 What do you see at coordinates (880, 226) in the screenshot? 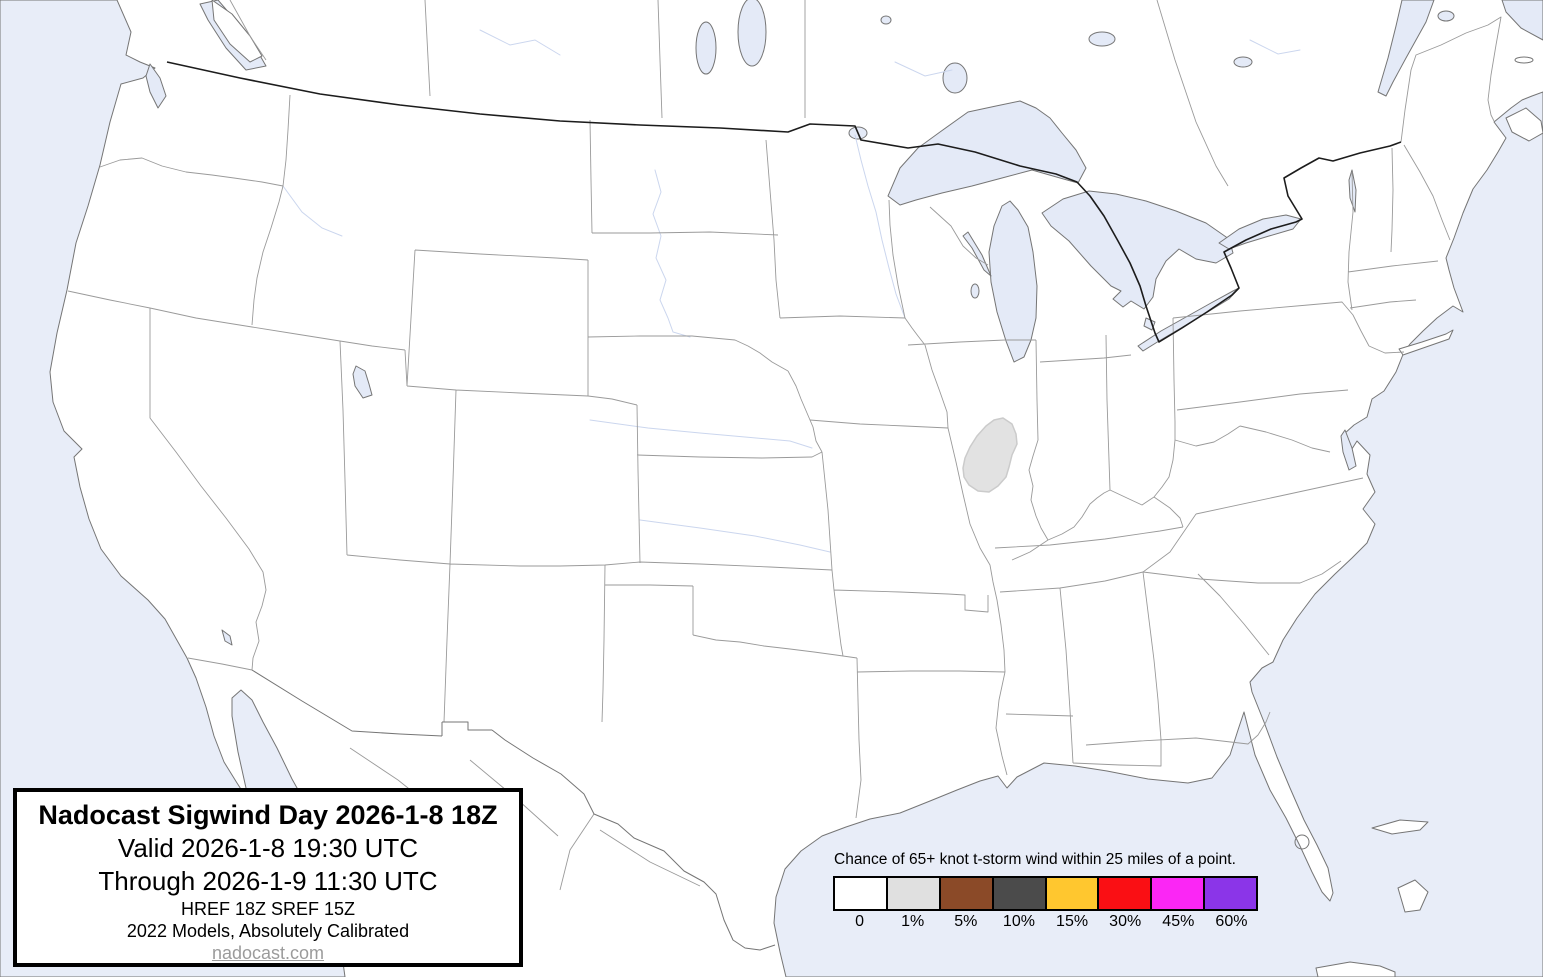
I see `upper-mississippi-river` at bounding box center [880, 226].